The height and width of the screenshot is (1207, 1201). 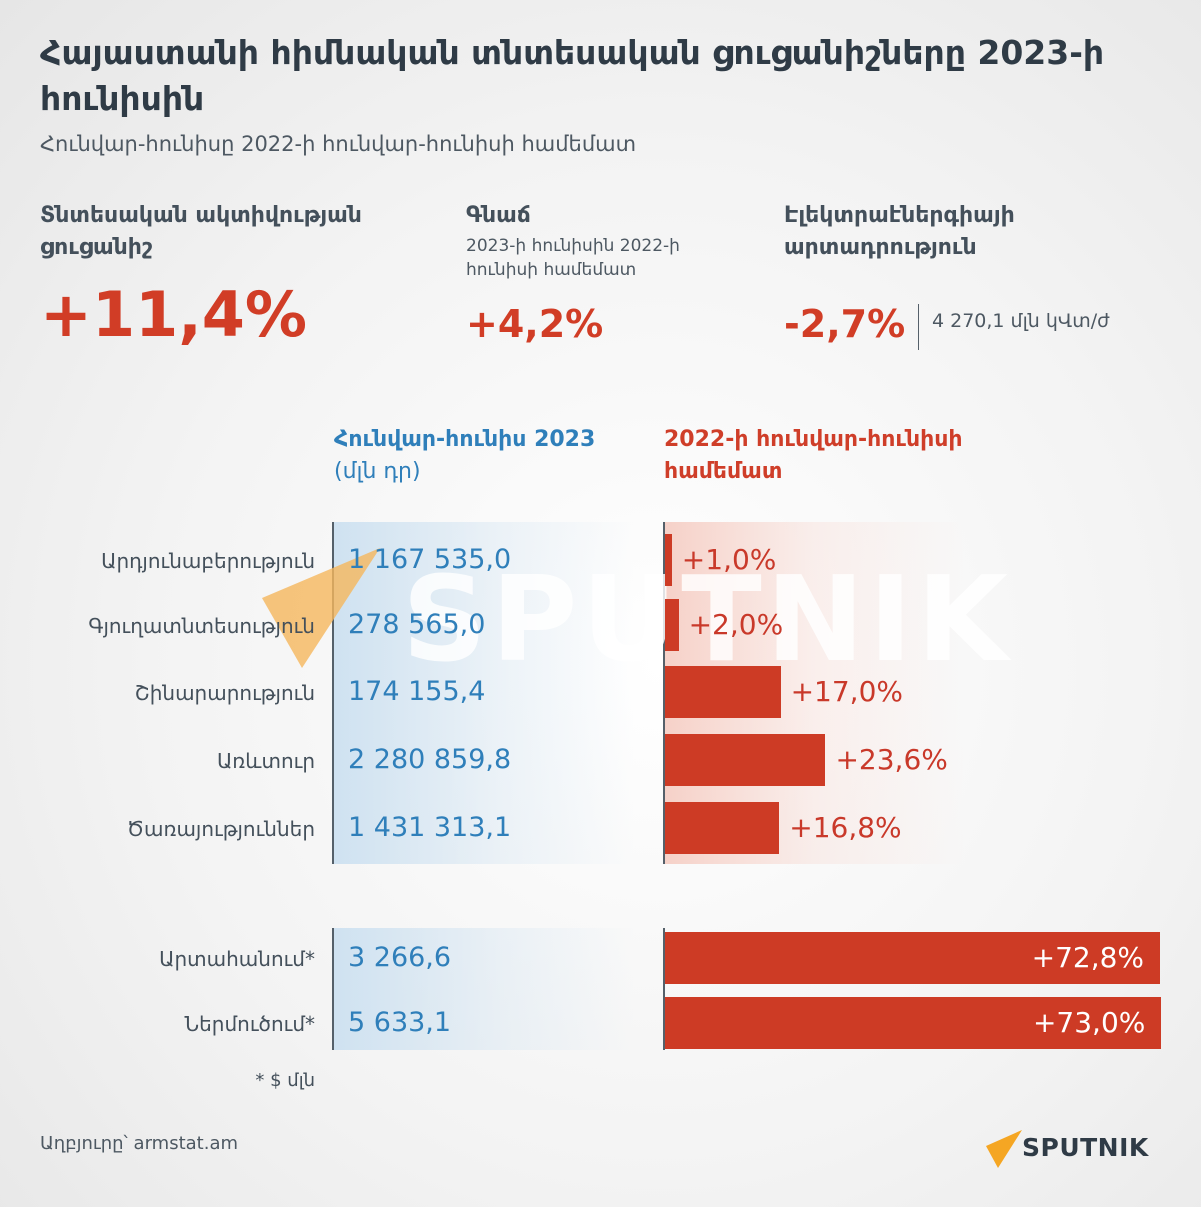 I want to click on value-label: 1 431 313,1, so click(x=430, y=827).